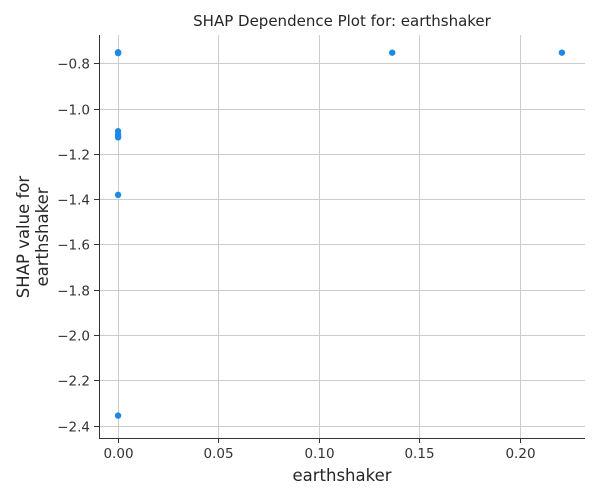  What do you see at coordinates (73, 337) in the screenshot?
I see `y-tick-label: −2.0` at bounding box center [73, 337].